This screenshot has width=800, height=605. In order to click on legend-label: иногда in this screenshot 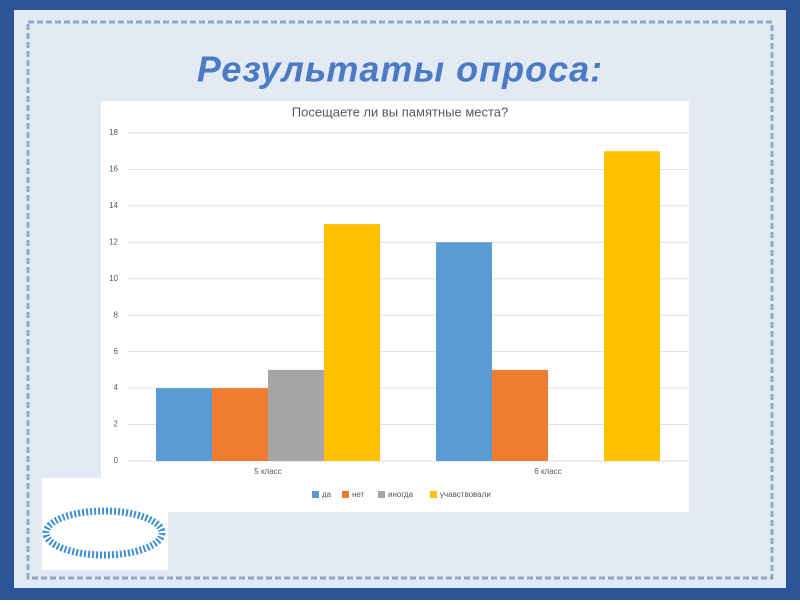, I will do `click(401, 494)`.